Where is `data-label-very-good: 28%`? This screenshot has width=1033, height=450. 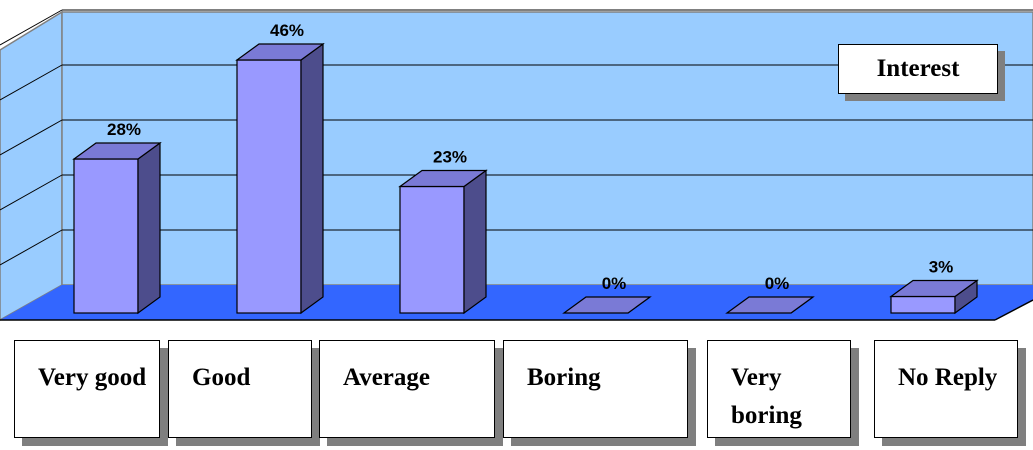
data-label-very-good: 28% is located at coordinates (124, 129).